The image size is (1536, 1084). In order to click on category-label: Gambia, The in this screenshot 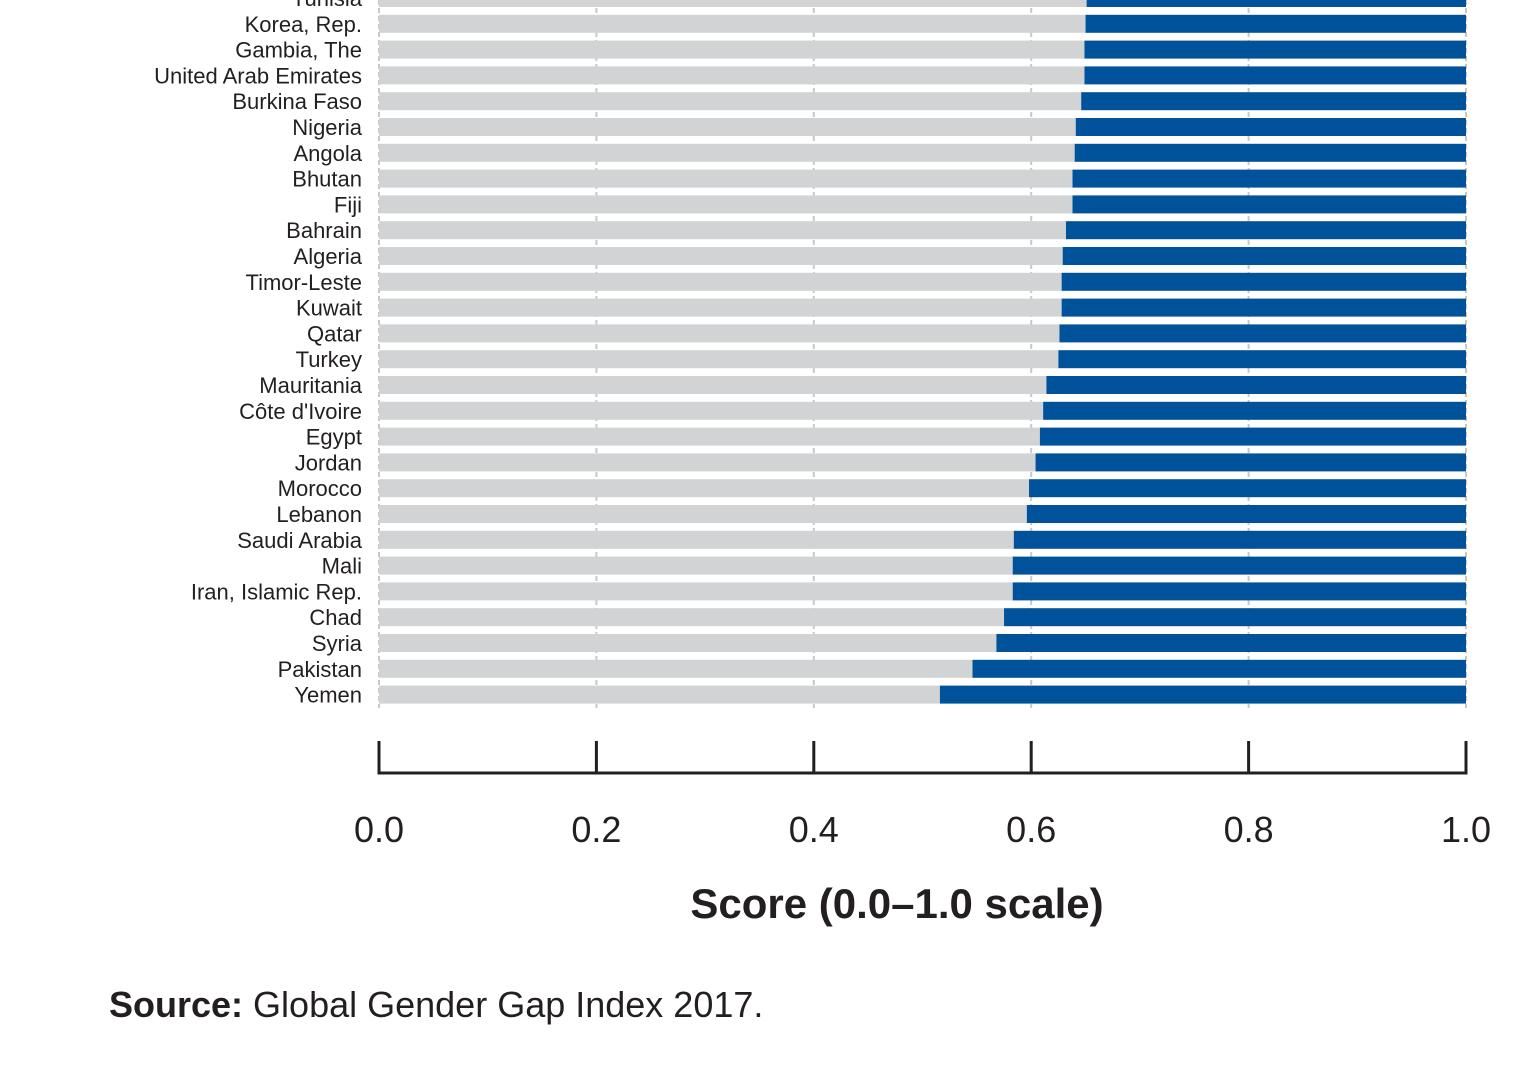, I will do `click(298, 50)`.